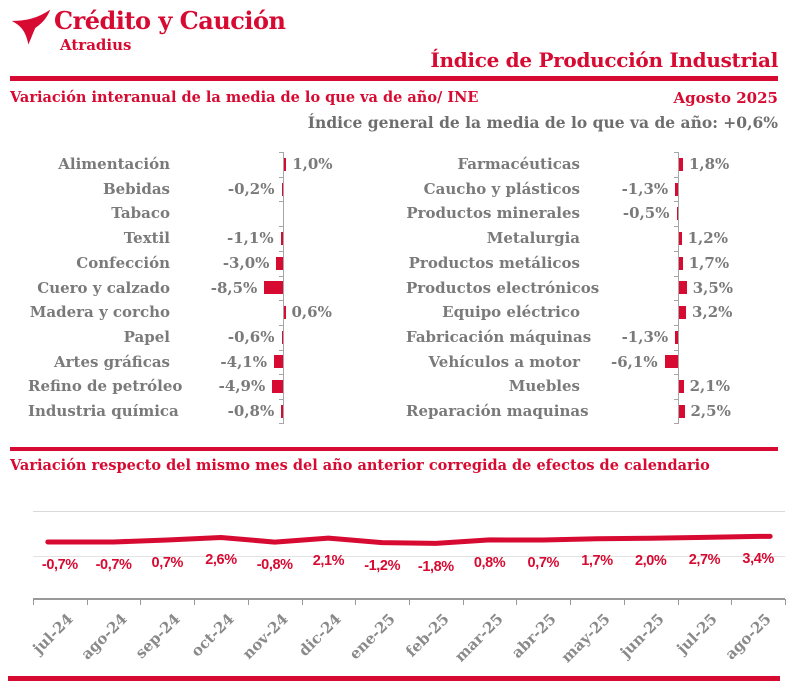  Describe the element at coordinates (140, 213) in the screenshot. I see `bar-category-label: Tabaco` at that location.